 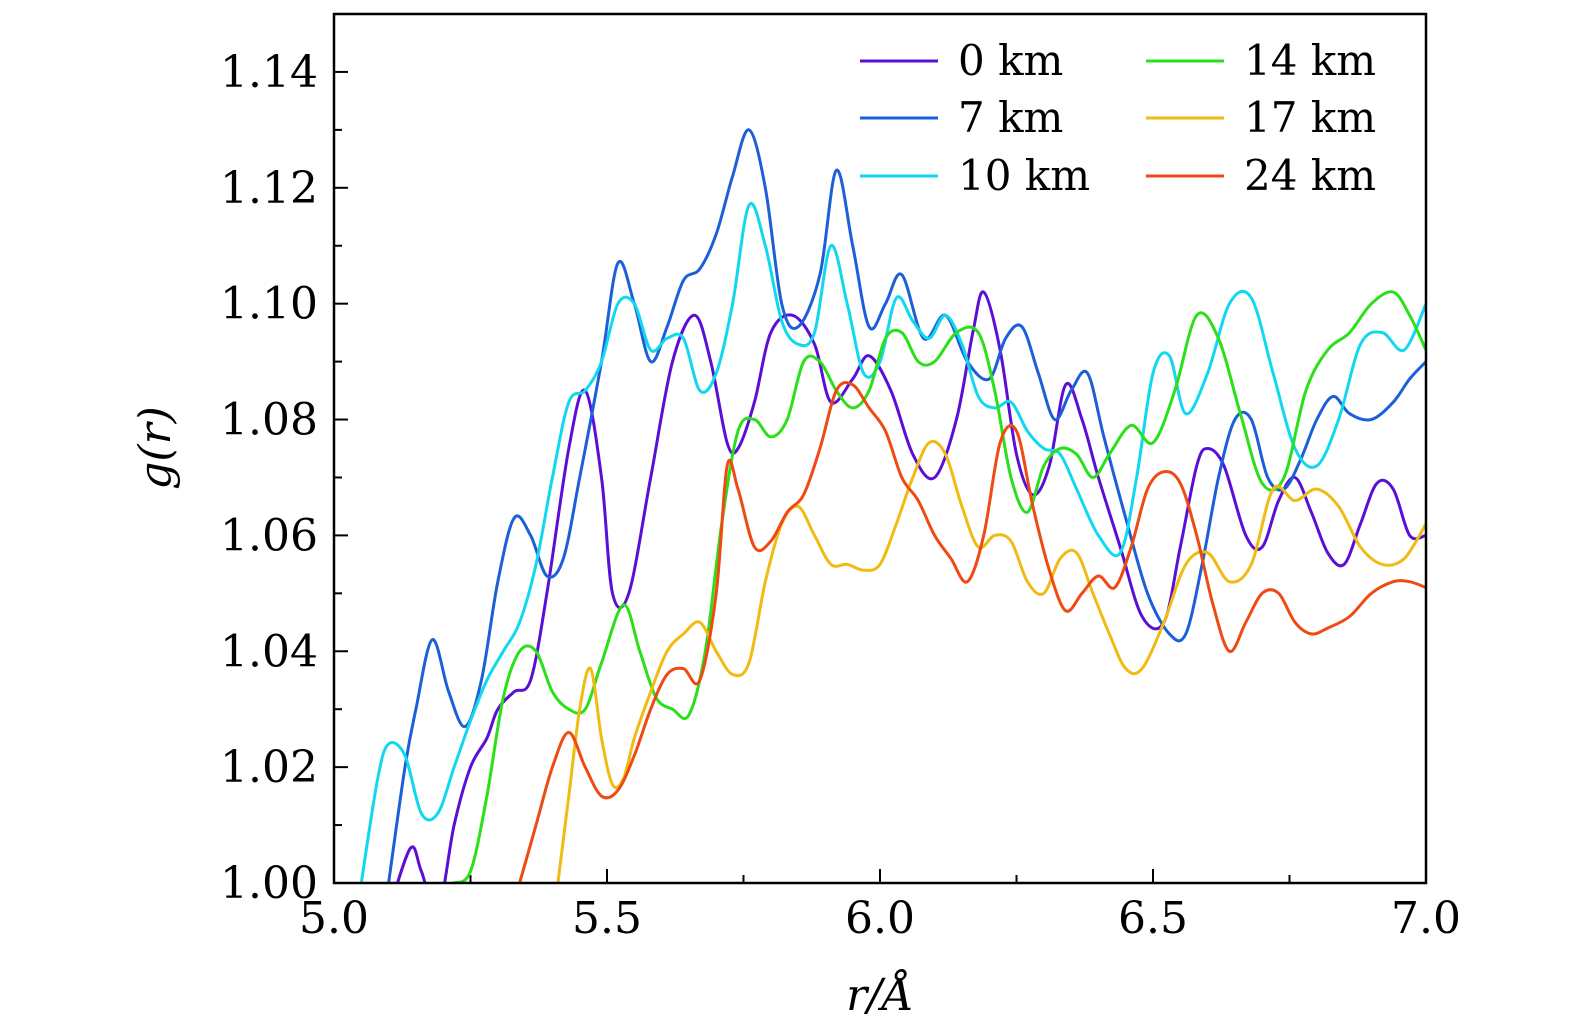 What do you see at coordinates (1010, 117) in the screenshot?
I see `legend-label: 7 km` at bounding box center [1010, 117].